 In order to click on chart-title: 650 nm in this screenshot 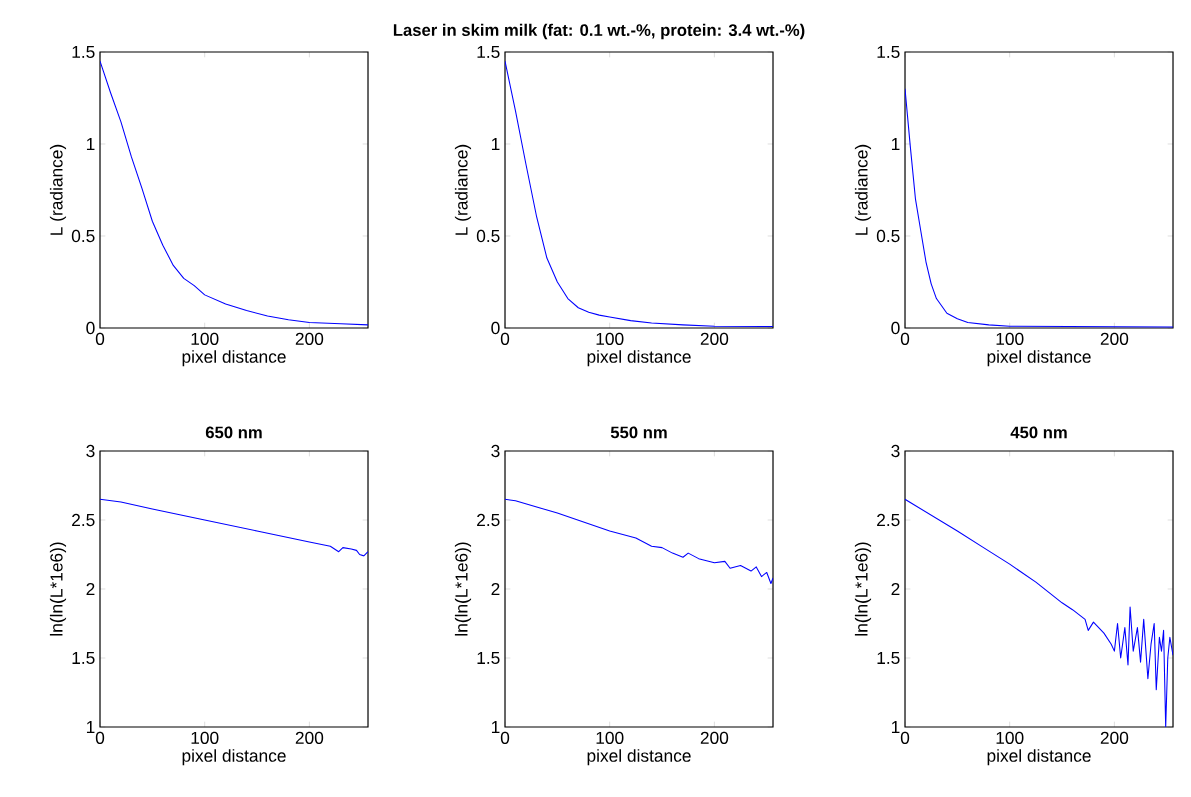, I will do `click(233, 432)`.